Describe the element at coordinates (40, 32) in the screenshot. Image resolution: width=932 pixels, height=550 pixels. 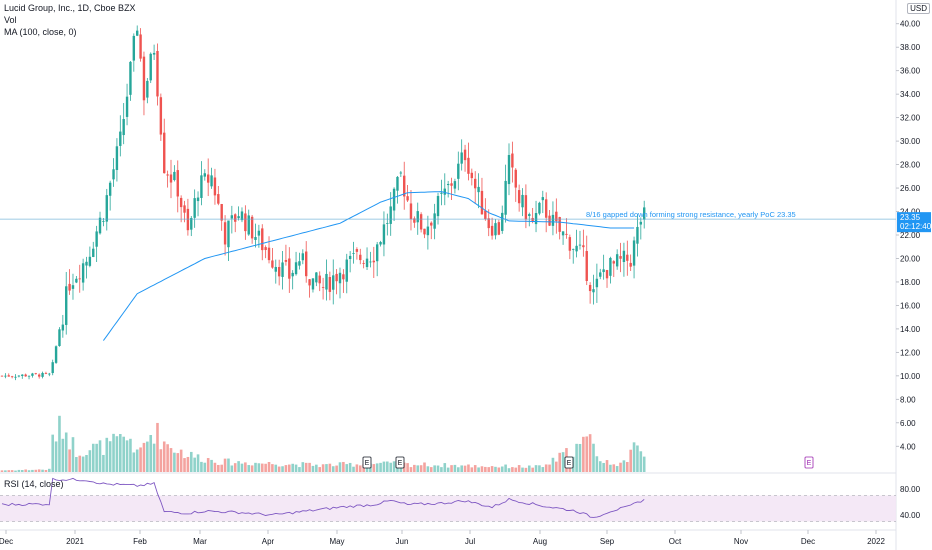
I see `ma-legend: MA (100, close, 0)` at that location.